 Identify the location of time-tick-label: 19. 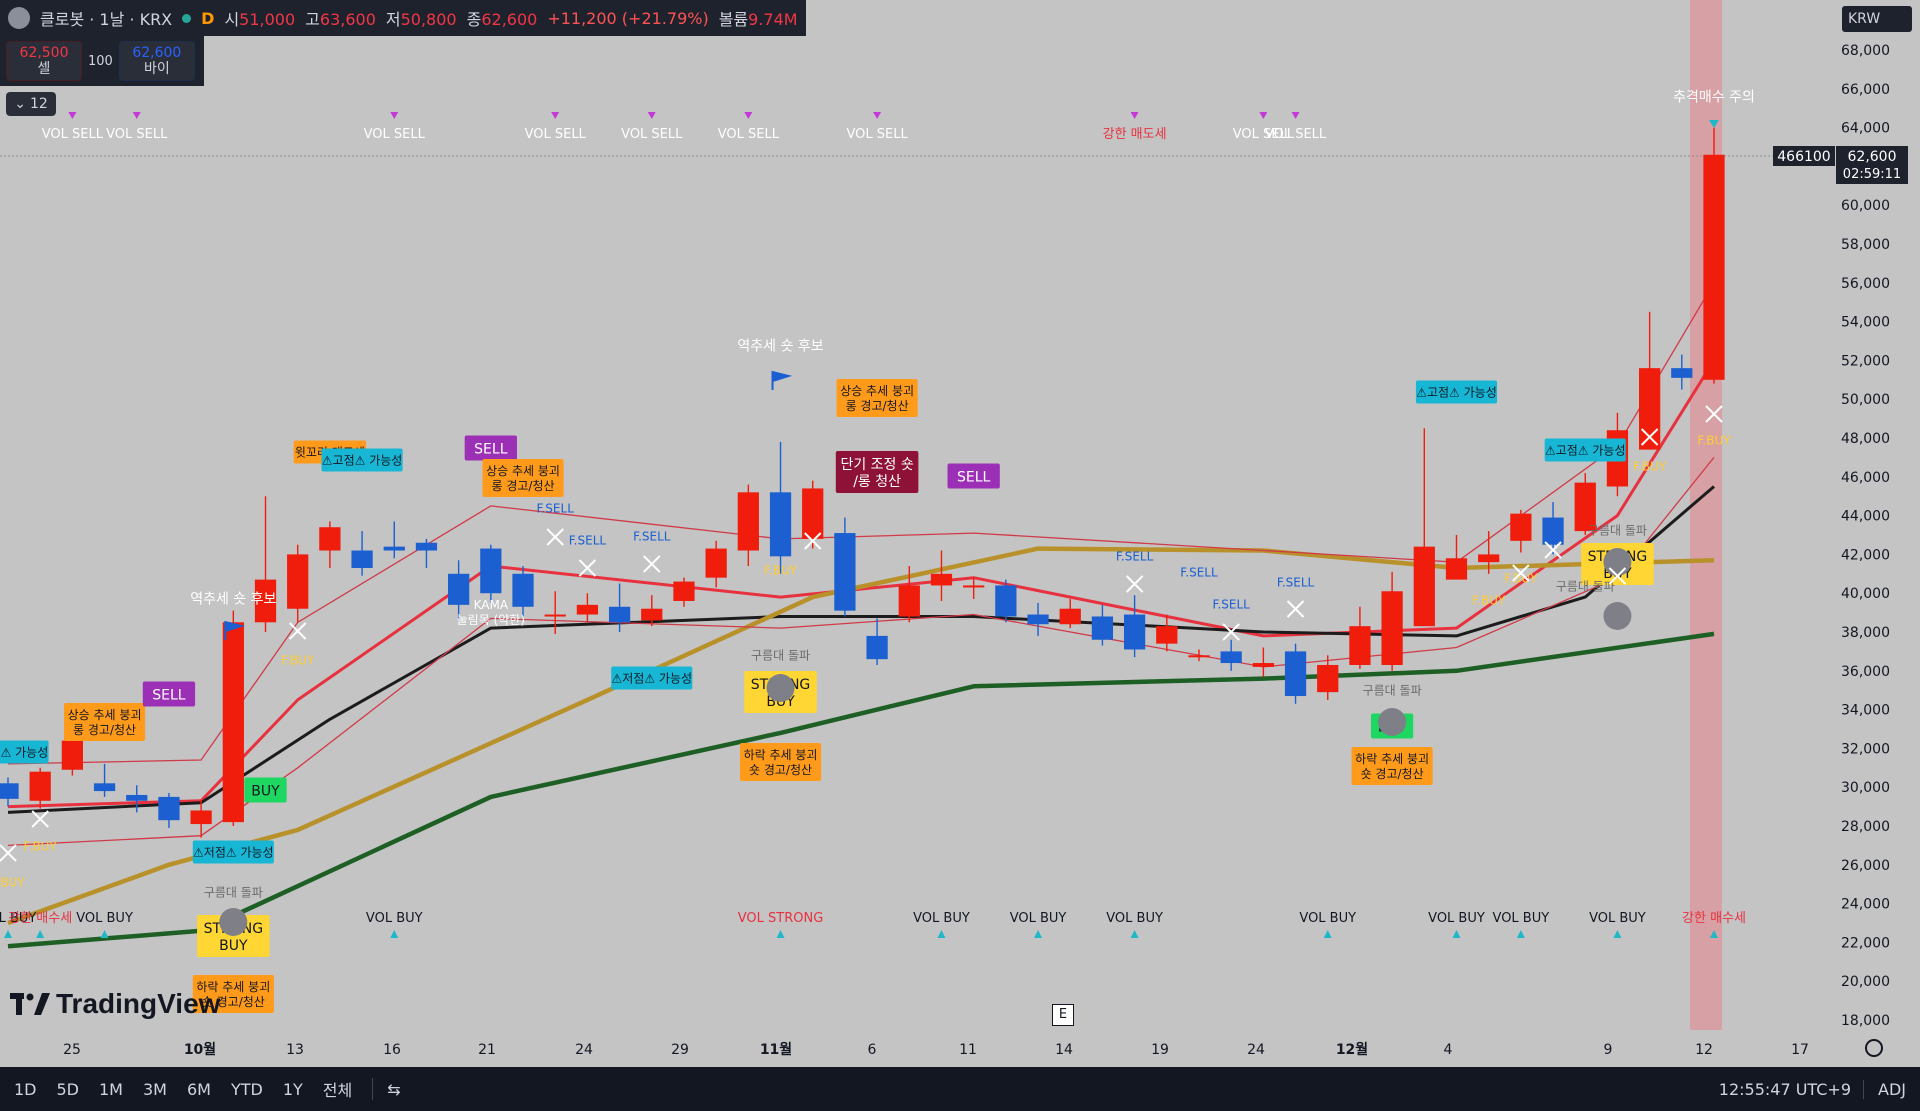
(1160, 1050).